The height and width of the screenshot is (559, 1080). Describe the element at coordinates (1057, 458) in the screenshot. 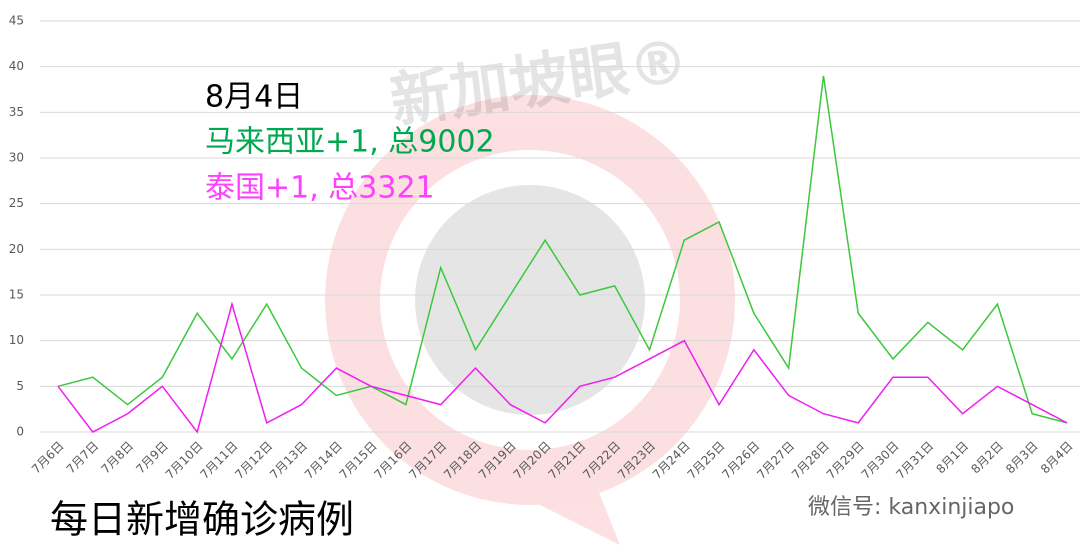

I see `x-tick-label: 8月4日` at that location.